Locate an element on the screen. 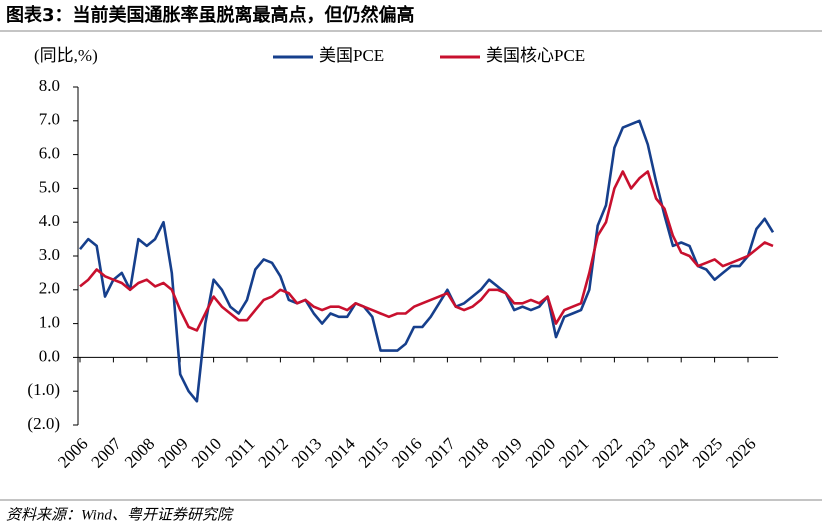 Image resolution: width=822 pixels, height=530 pixels. chart-title: 图表3：当前美国通胀率虽脱离最高点，但仍然偏高 is located at coordinates (210, 15).